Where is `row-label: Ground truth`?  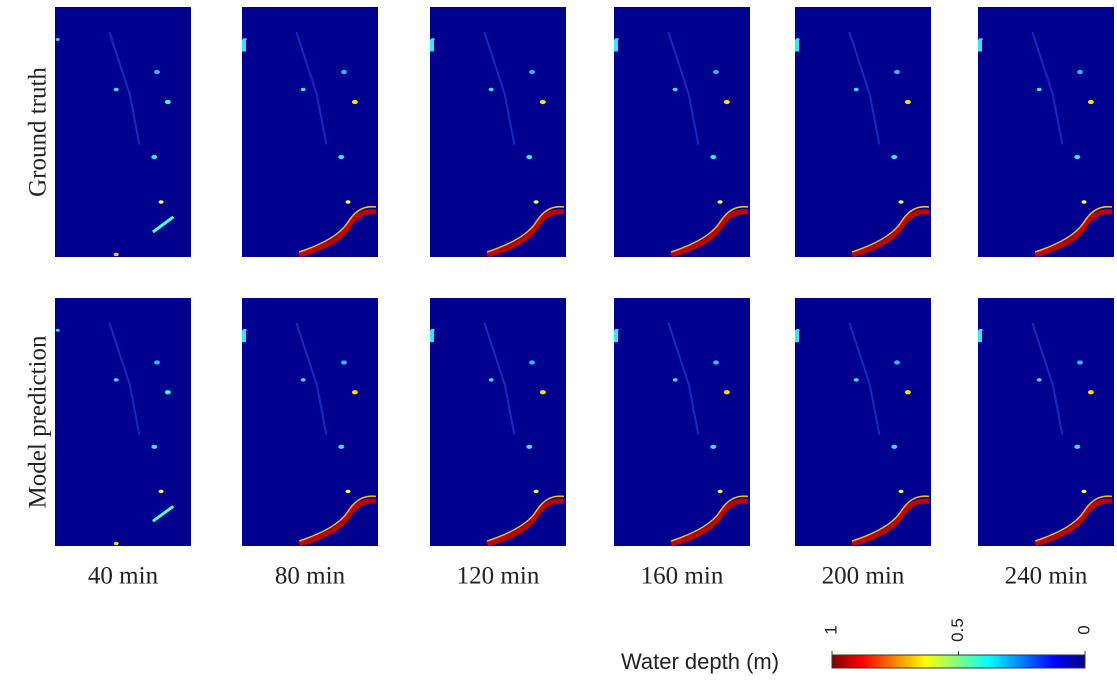 row-label: Ground truth is located at coordinates (38, 132).